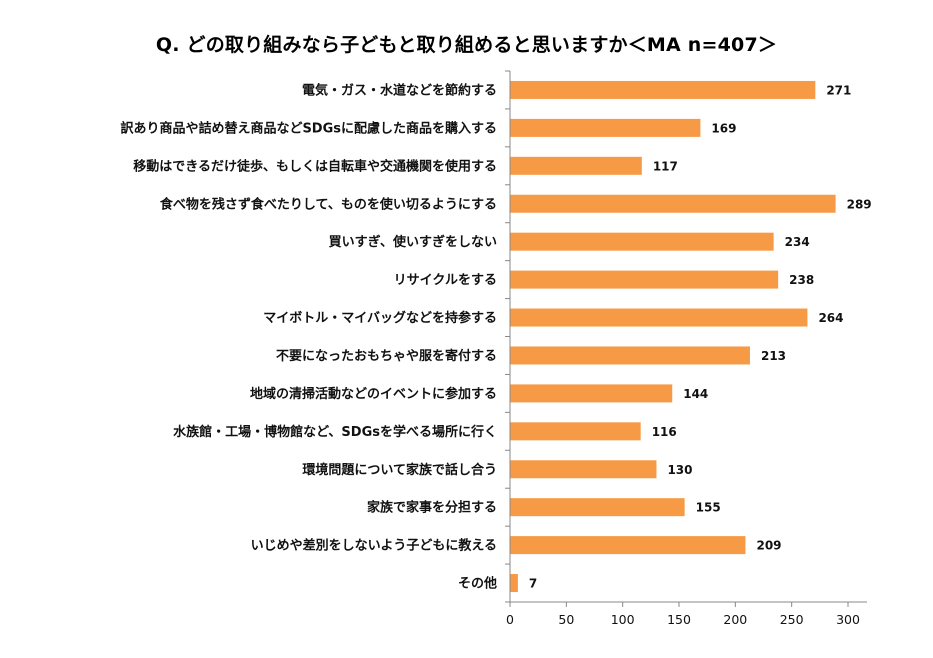 The image size is (933, 658). What do you see at coordinates (768, 546) in the screenshot?
I see `value-label: 209` at bounding box center [768, 546].